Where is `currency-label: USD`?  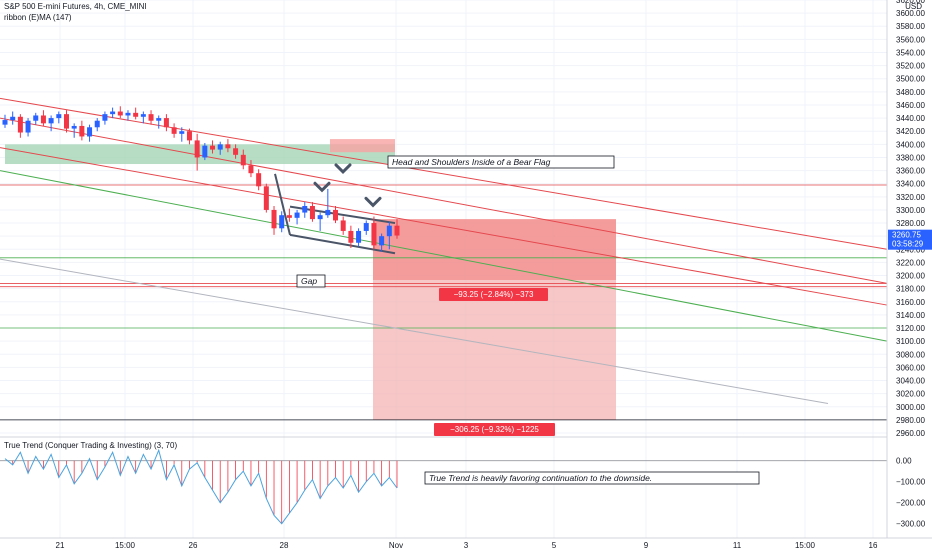
currency-label: USD is located at coordinates (913, 6).